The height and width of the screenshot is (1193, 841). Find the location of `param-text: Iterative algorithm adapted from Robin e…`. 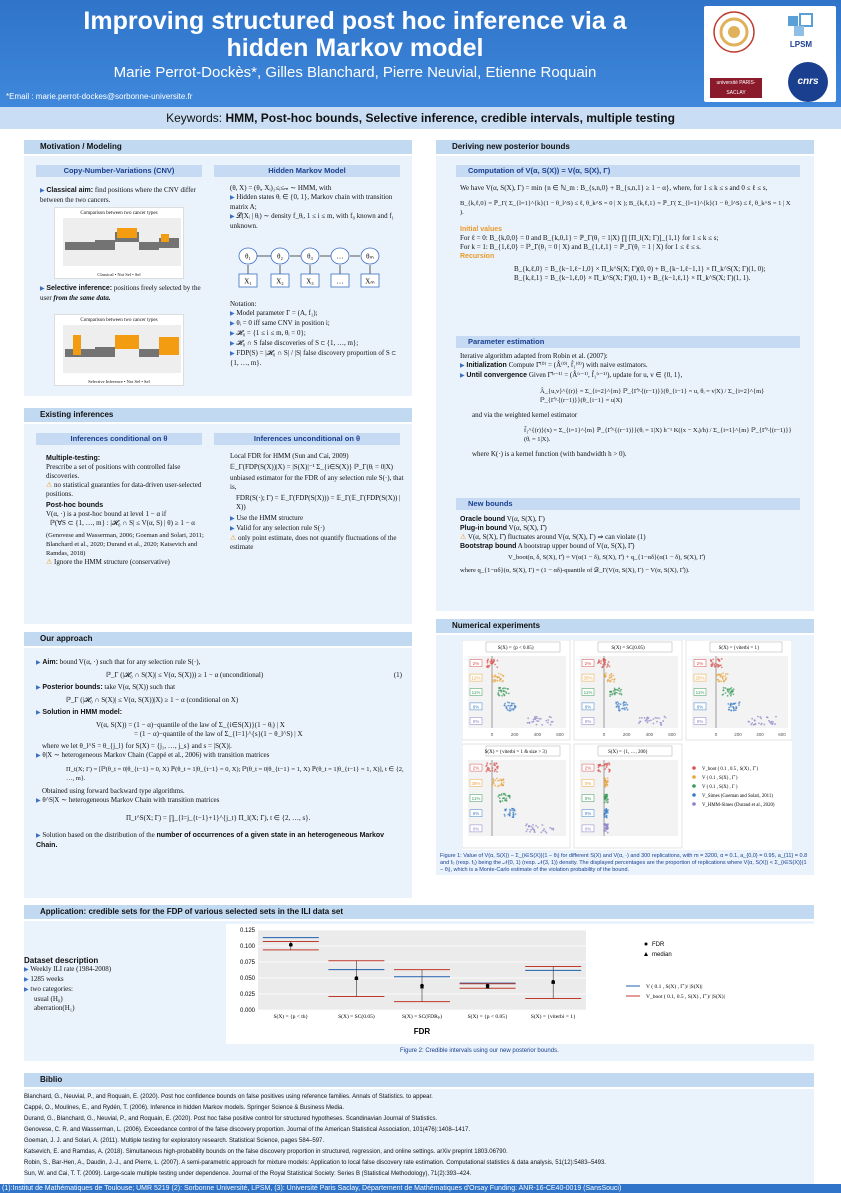

param-text: Iterative algorithm adapted from Robin e… is located at coordinates (626, 405).